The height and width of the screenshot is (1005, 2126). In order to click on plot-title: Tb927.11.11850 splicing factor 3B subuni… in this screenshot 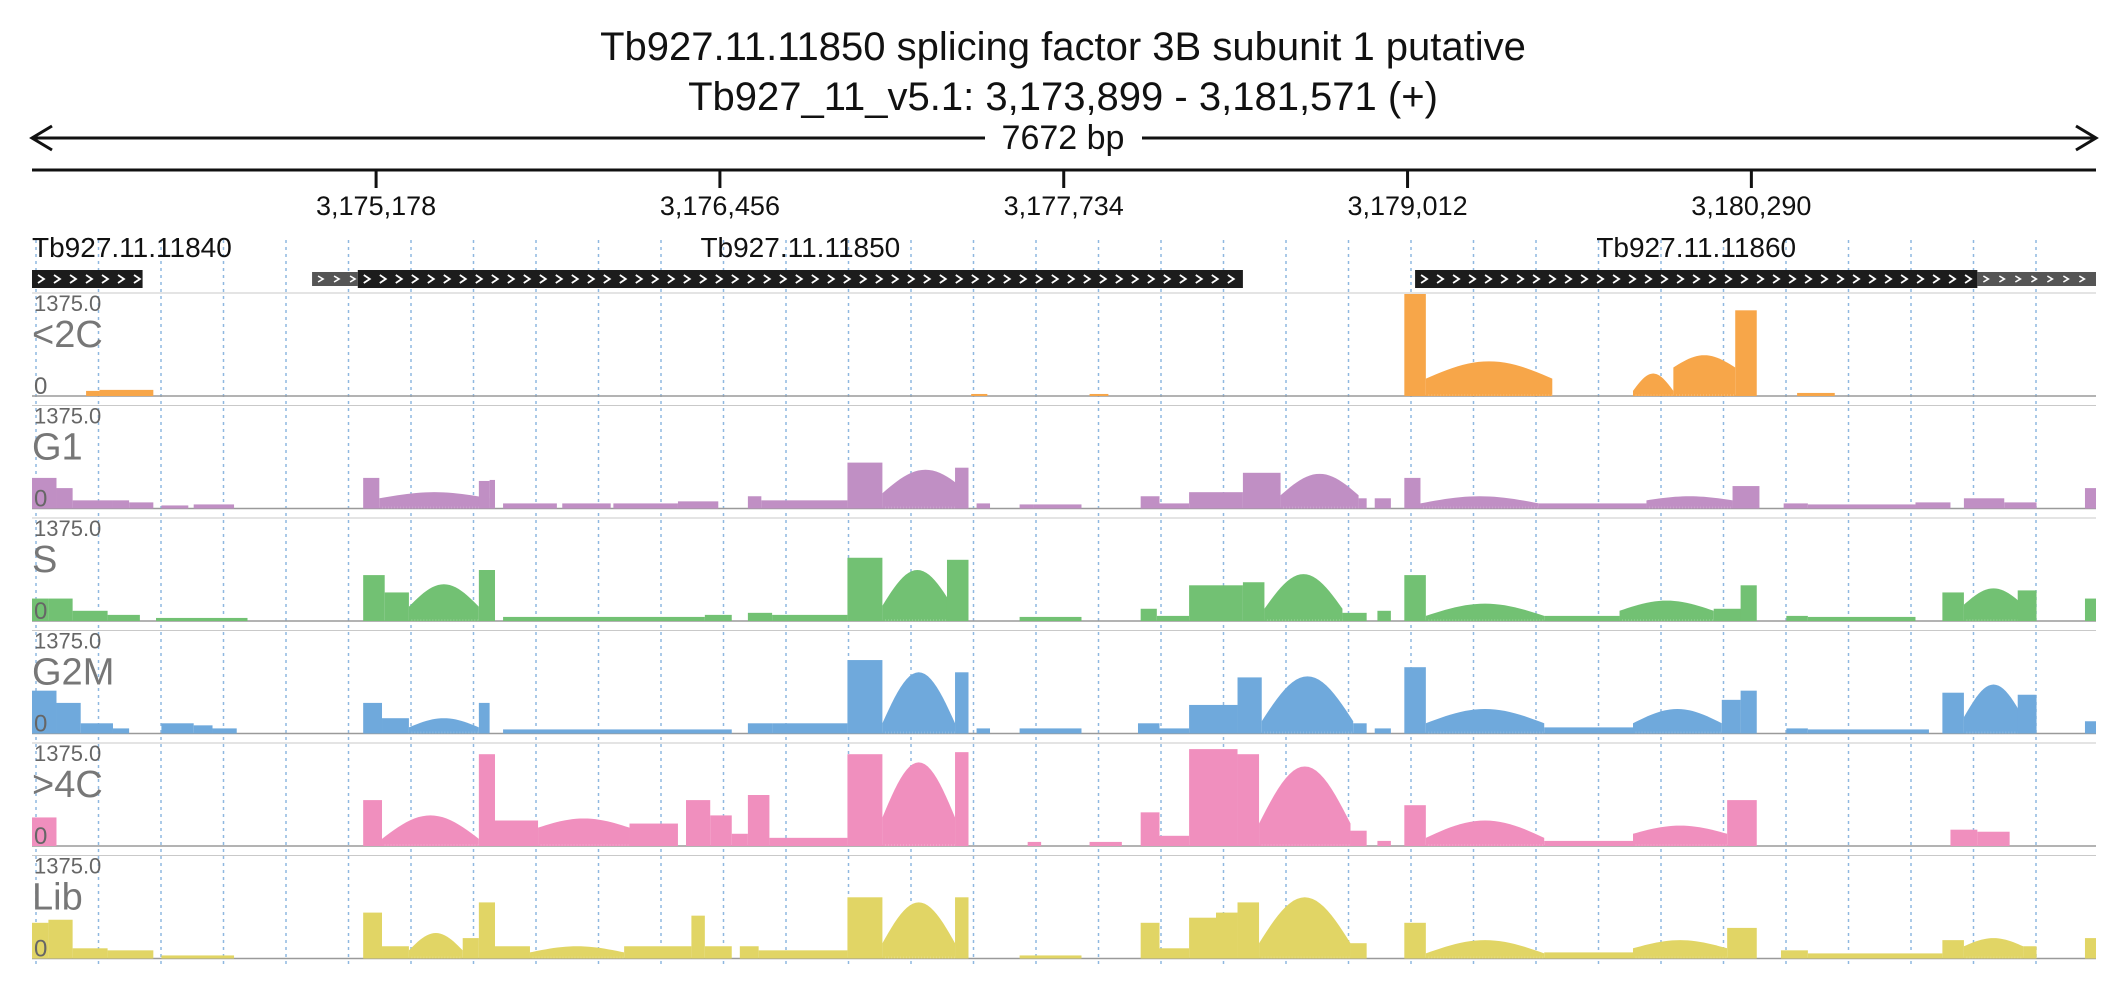, I will do `click(1063, 47)`.